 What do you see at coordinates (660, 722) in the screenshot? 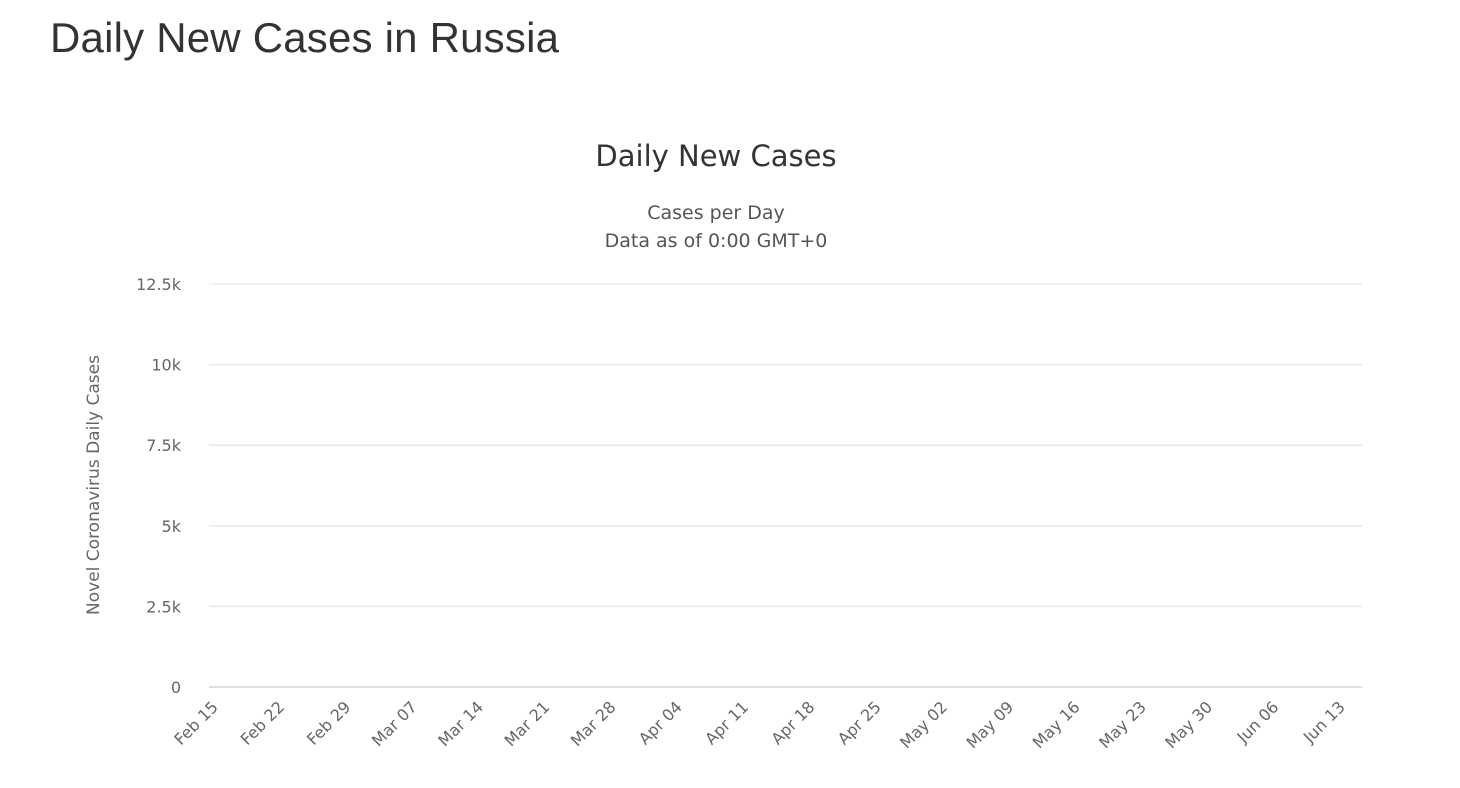
I see `x-tick-label: Apr 04` at bounding box center [660, 722].